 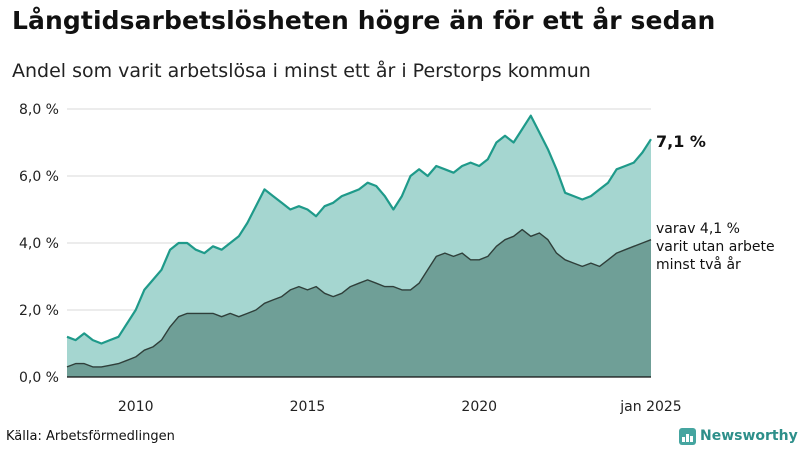 What do you see at coordinates (308, 407) in the screenshot?
I see `x-tick-label: 2015` at bounding box center [308, 407].